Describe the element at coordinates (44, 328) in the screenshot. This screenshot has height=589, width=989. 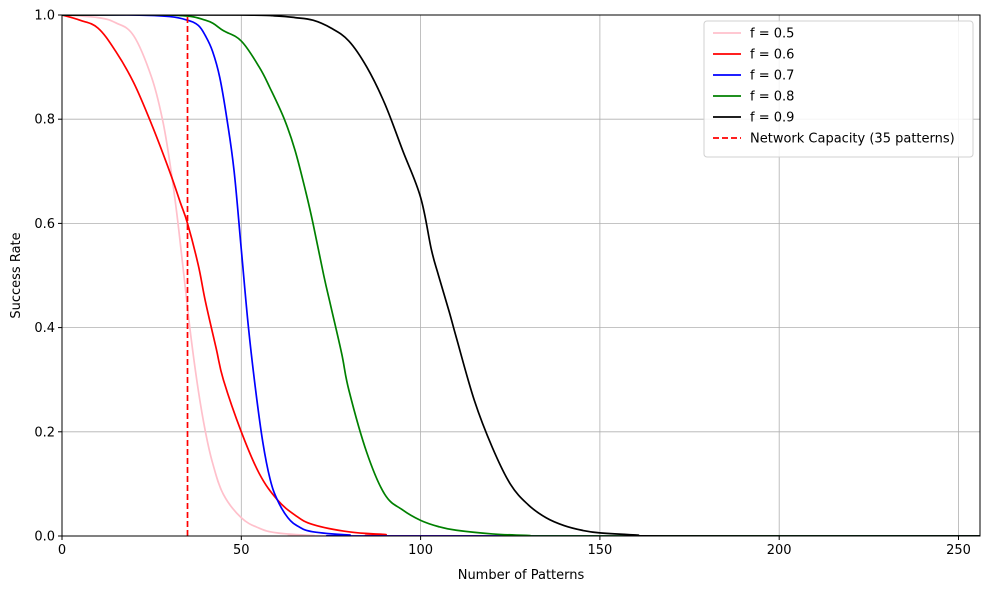
I see `y-tick-label: 0.4` at that location.